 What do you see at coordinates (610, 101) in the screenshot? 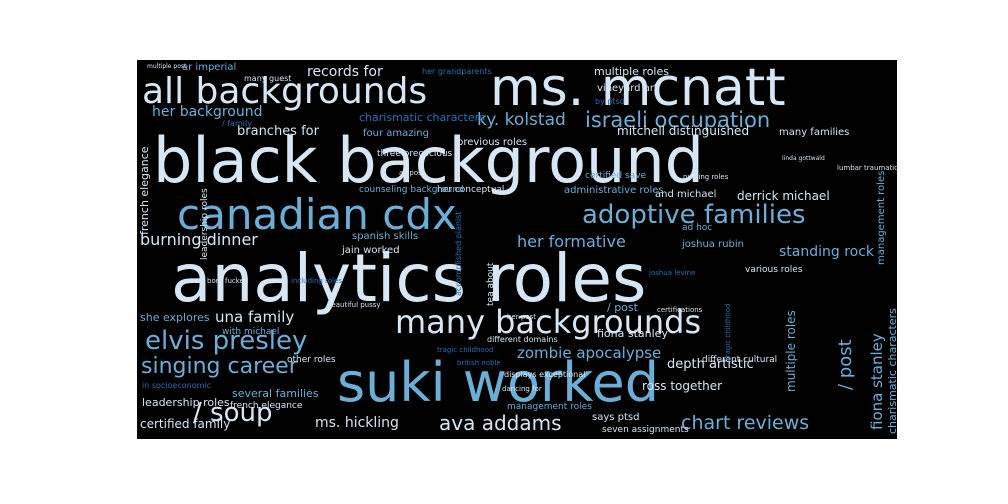
I see `word-nursing-roles: by ptsd` at bounding box center [610, 101].